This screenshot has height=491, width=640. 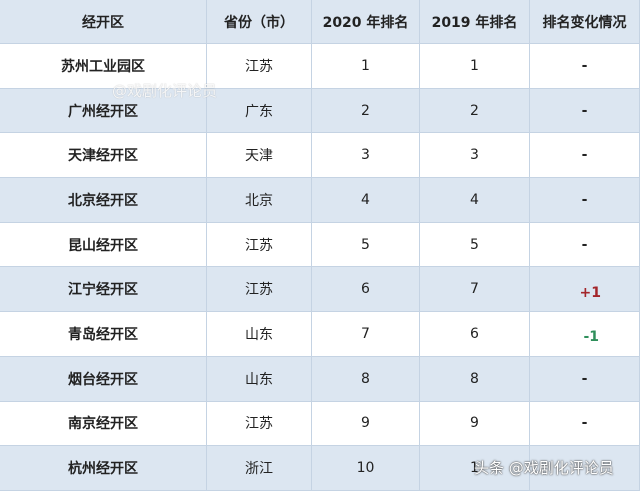 What do you see at coordinates (103, 245) in the screenshot?
I see `table-cell: 昆山经开区` at bounding box center [103, 245].